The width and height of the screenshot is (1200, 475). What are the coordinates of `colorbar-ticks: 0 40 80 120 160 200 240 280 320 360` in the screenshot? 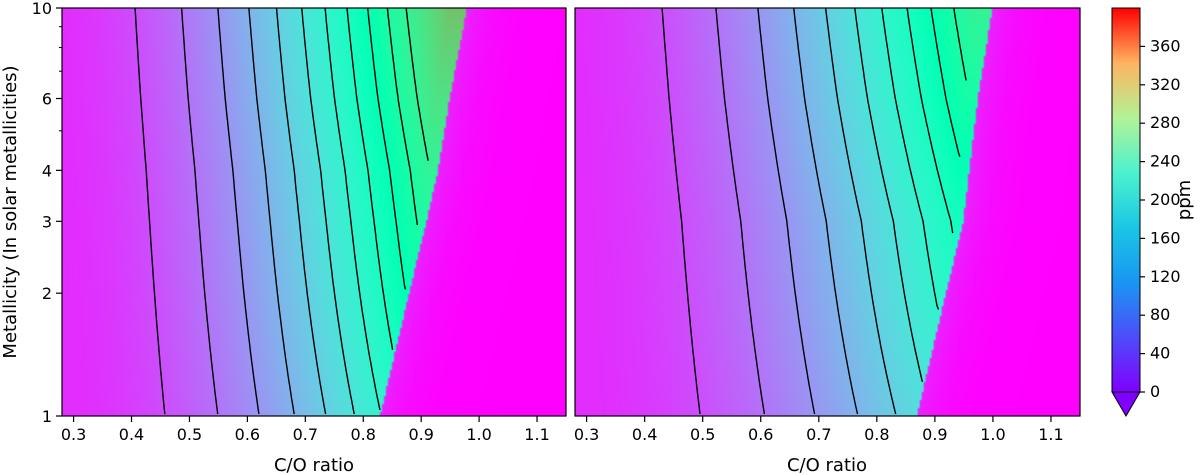 It's located at (1160, 218).